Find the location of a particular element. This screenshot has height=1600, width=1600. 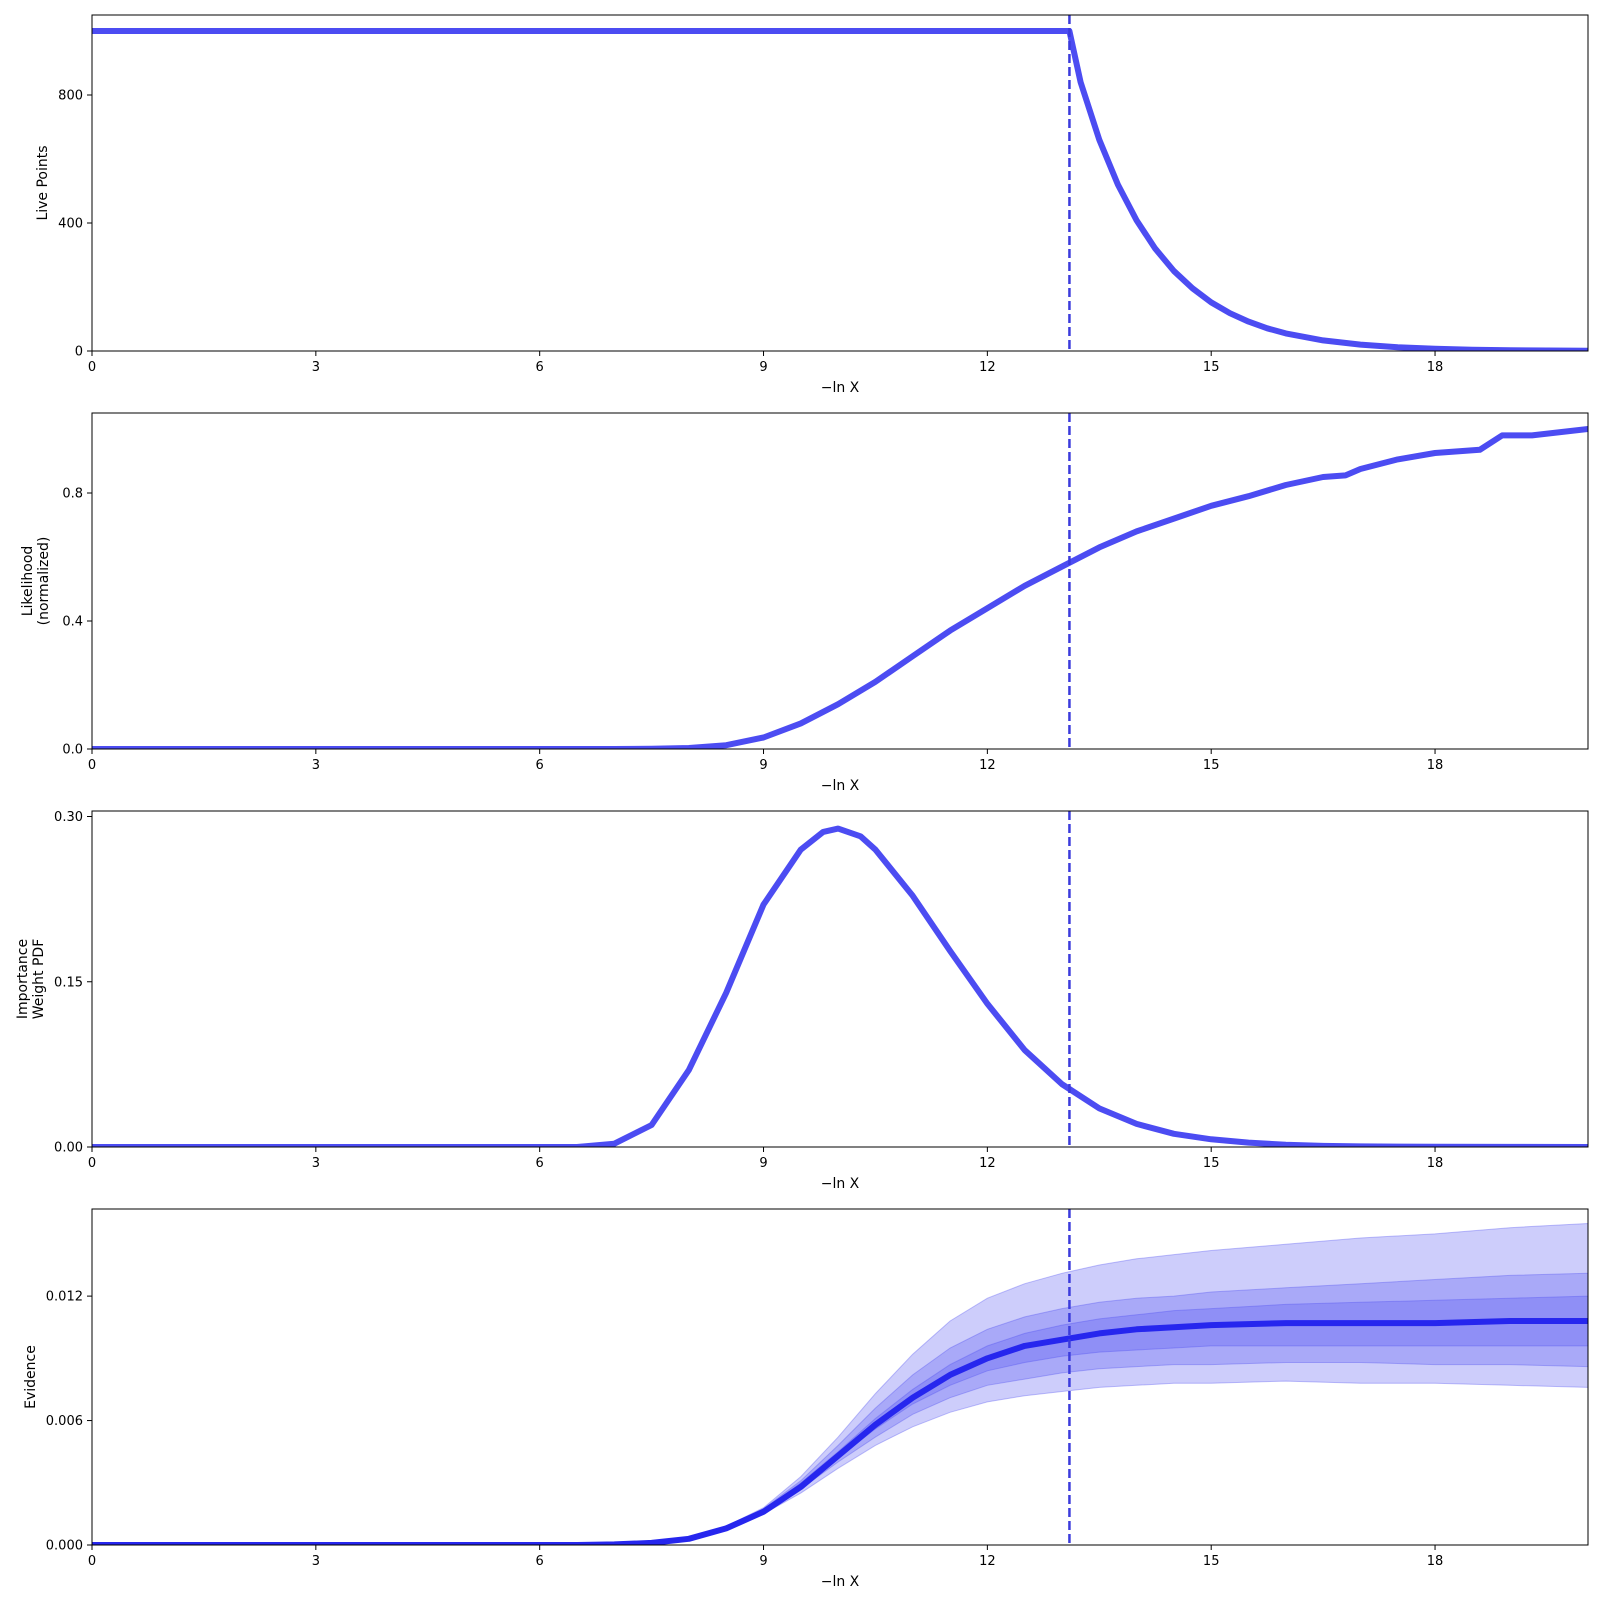

y-axis-label: Evidence is located at coordinates (31, 1377).